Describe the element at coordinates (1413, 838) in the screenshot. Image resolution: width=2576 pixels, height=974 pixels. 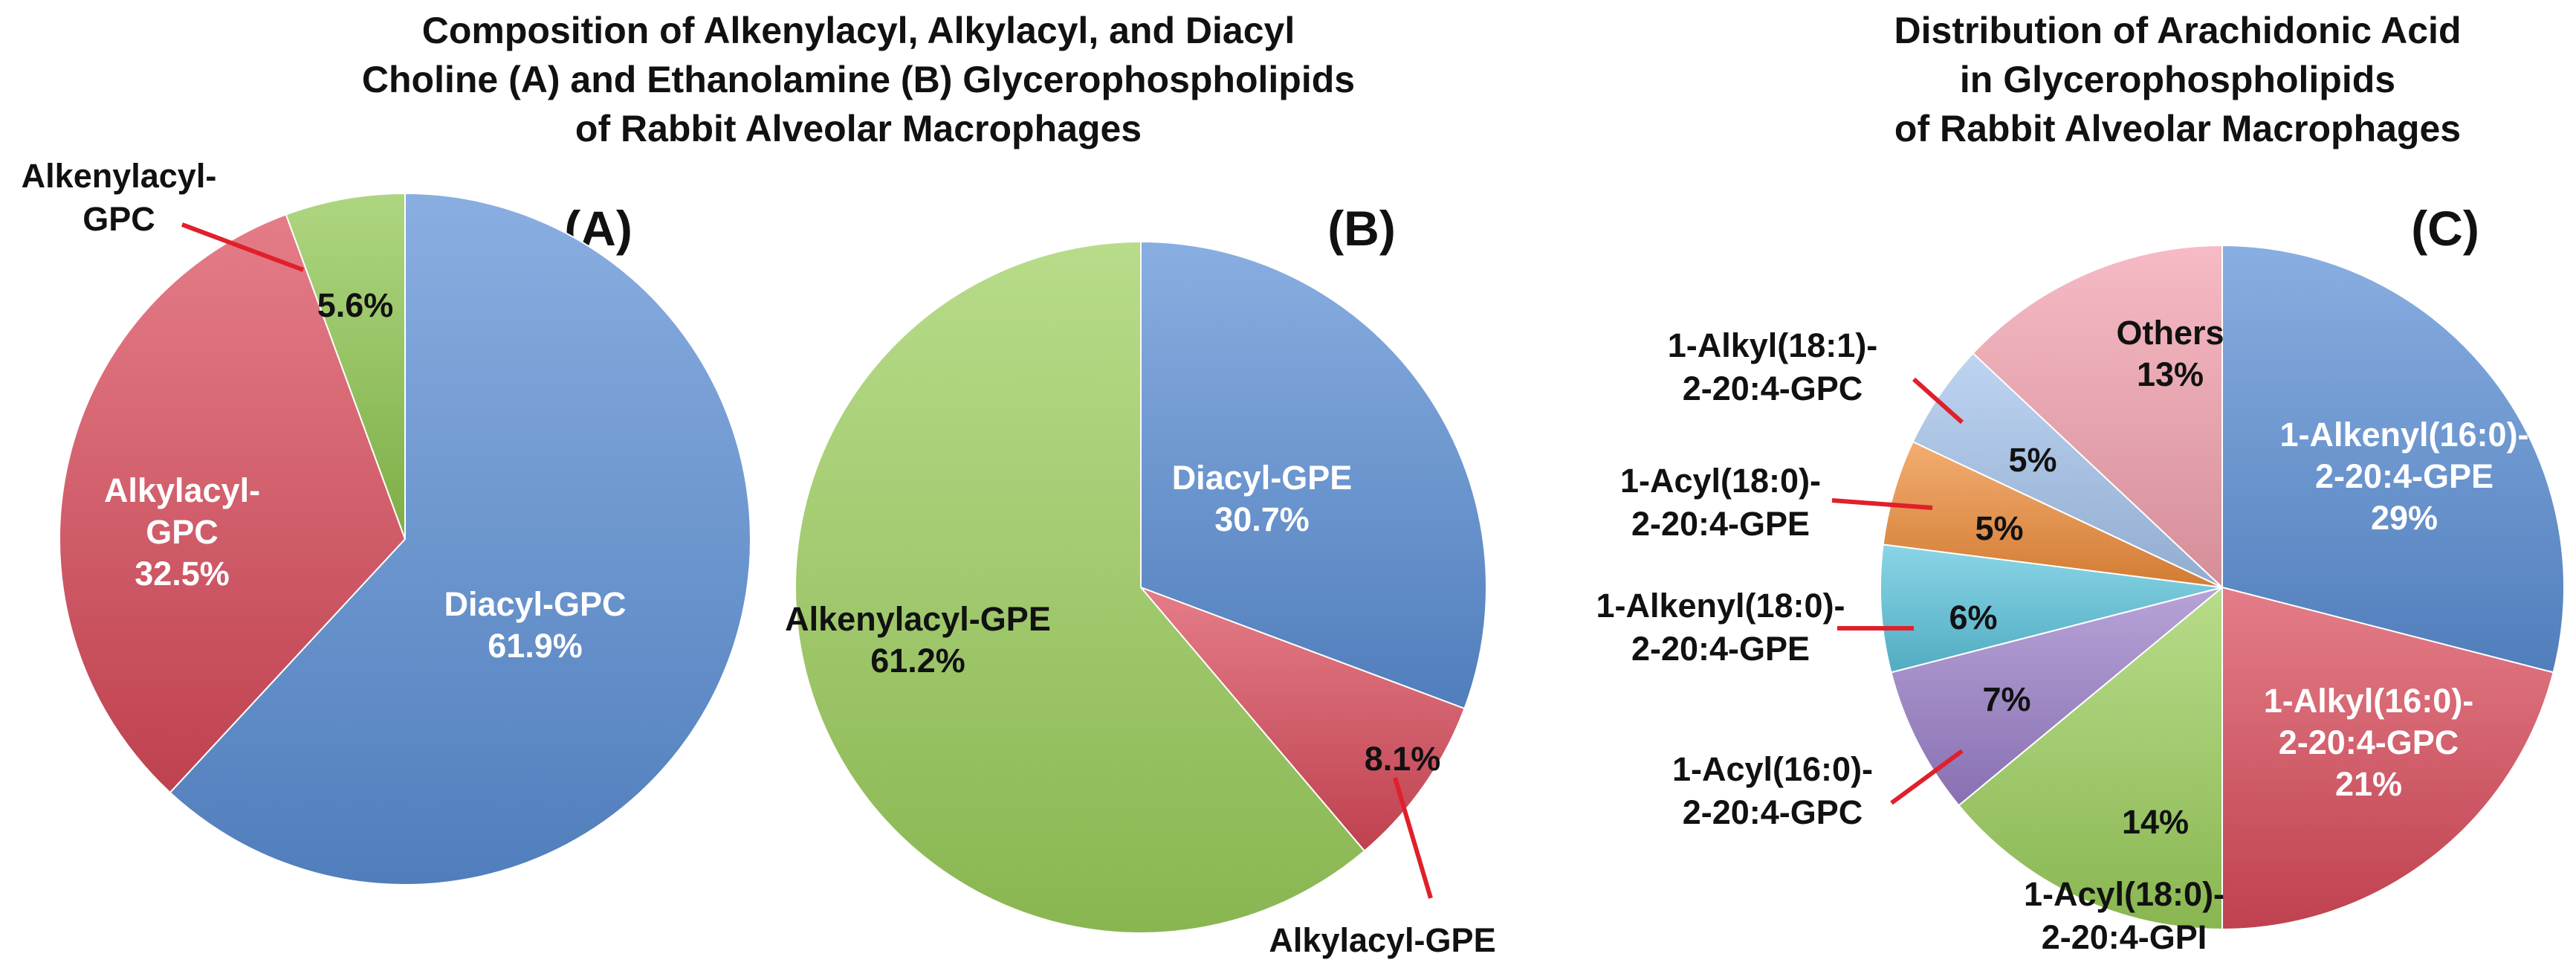
I see `leader-line-alkylacyl-gpe` at that location.